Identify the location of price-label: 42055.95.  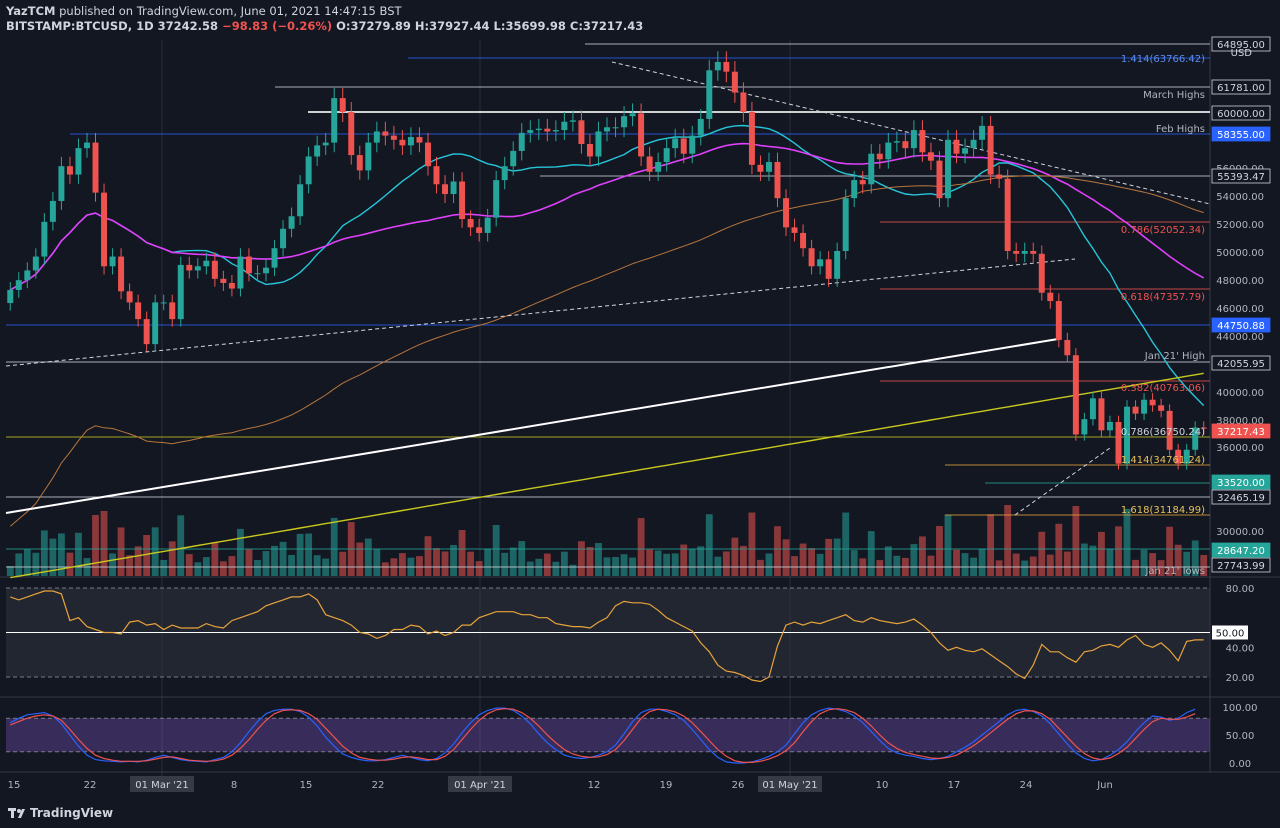
(1241, 364).